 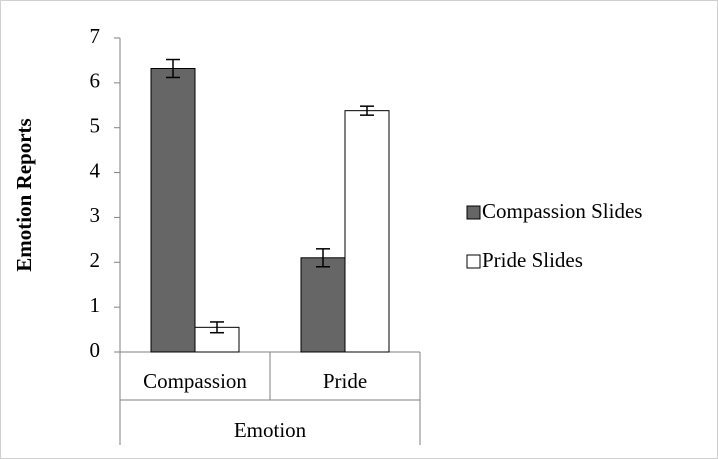 I want to click on x-tick-label: Pride, so click(x=345, y=381).